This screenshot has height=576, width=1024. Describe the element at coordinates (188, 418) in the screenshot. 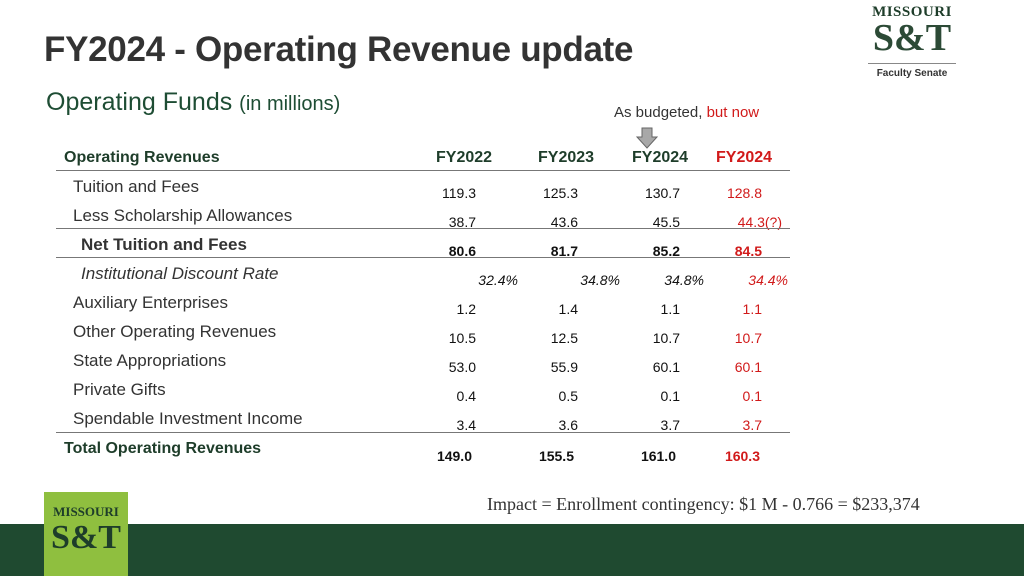

I see `row-label: Spendable Investment Income` at that location.